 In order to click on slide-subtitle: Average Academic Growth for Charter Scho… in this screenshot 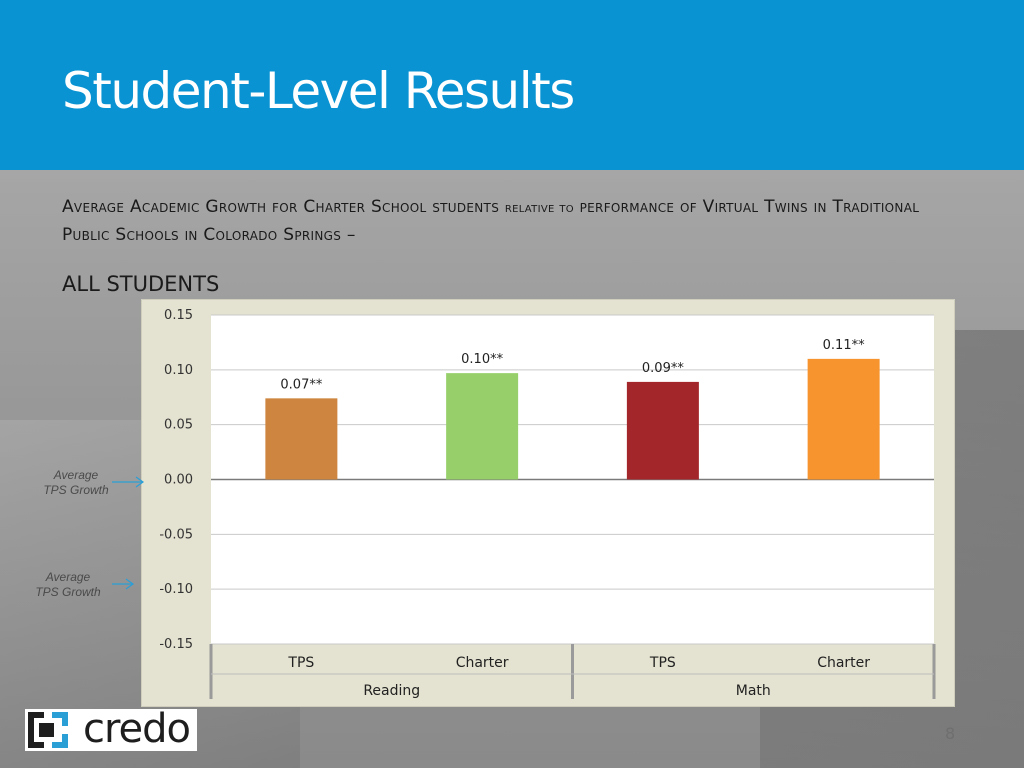, I will do `click(492, 221)`.